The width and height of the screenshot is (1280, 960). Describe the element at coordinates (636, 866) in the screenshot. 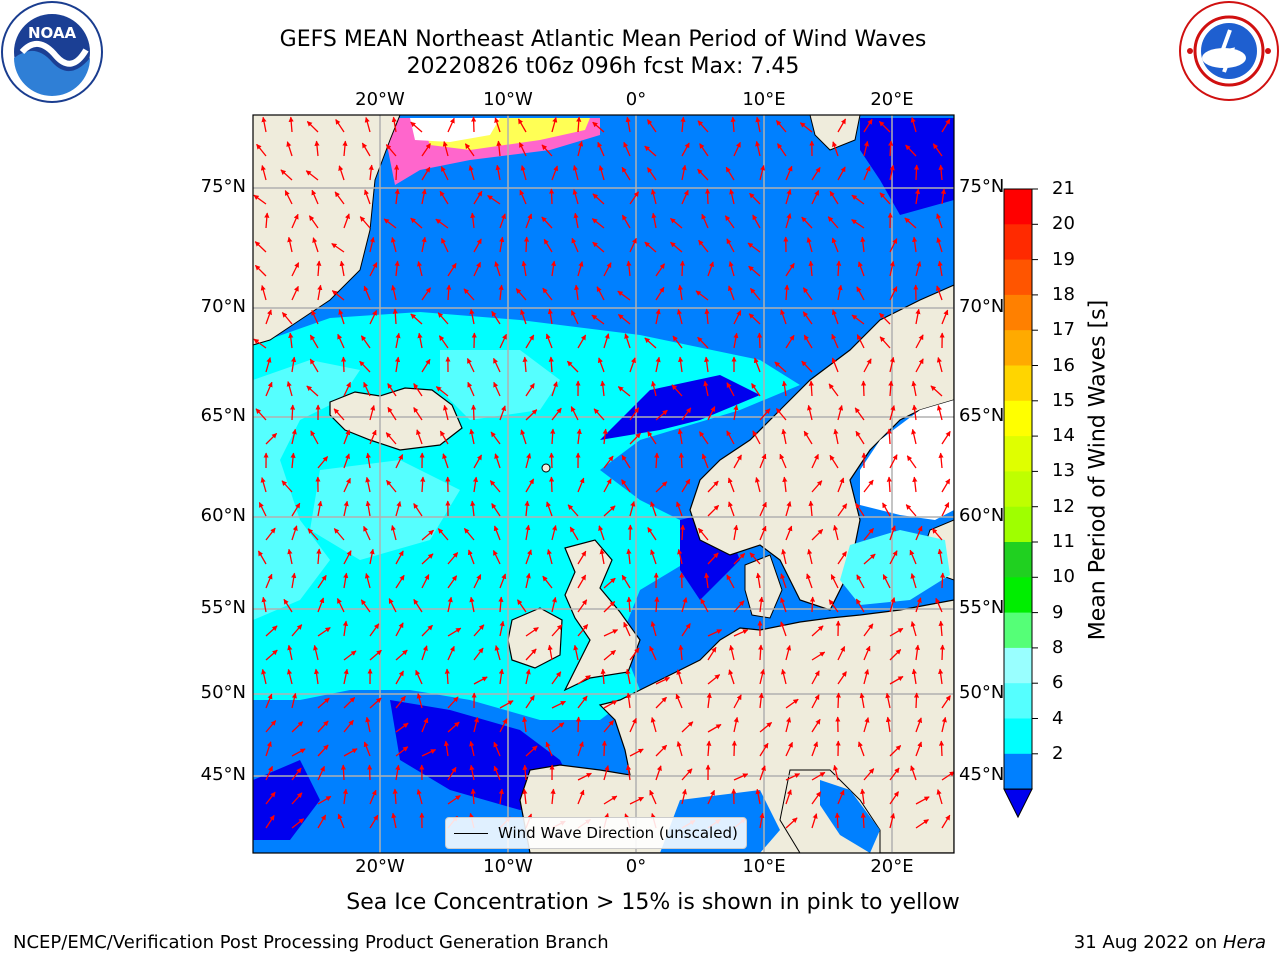

I see `lon-label-bottom: 0°` at that location.